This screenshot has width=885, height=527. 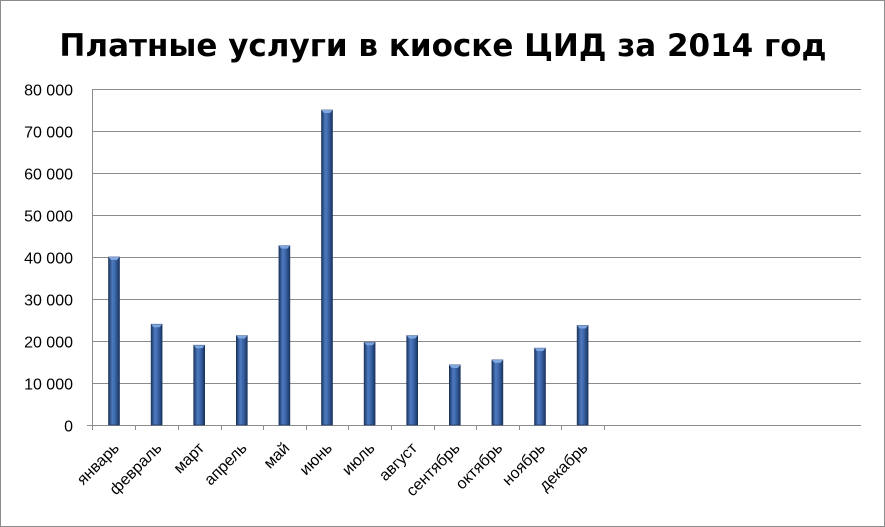 I want to click on x-category-label: май, so click(x=277, y=456).